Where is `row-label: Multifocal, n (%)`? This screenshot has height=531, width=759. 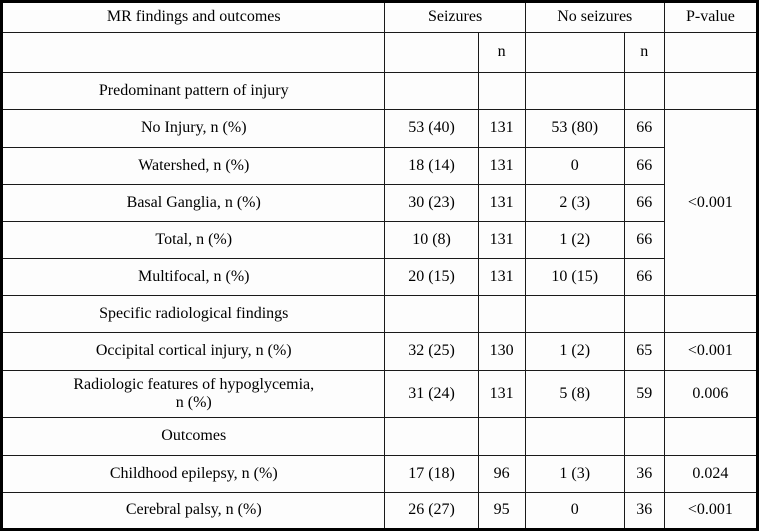
row-label: Multifocal, n (%) is located at coordinates (193, 277).